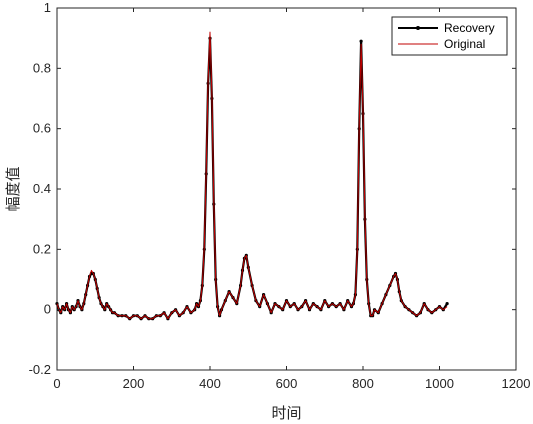  I want to click on legend-label-original: Original, so click(464, 44).